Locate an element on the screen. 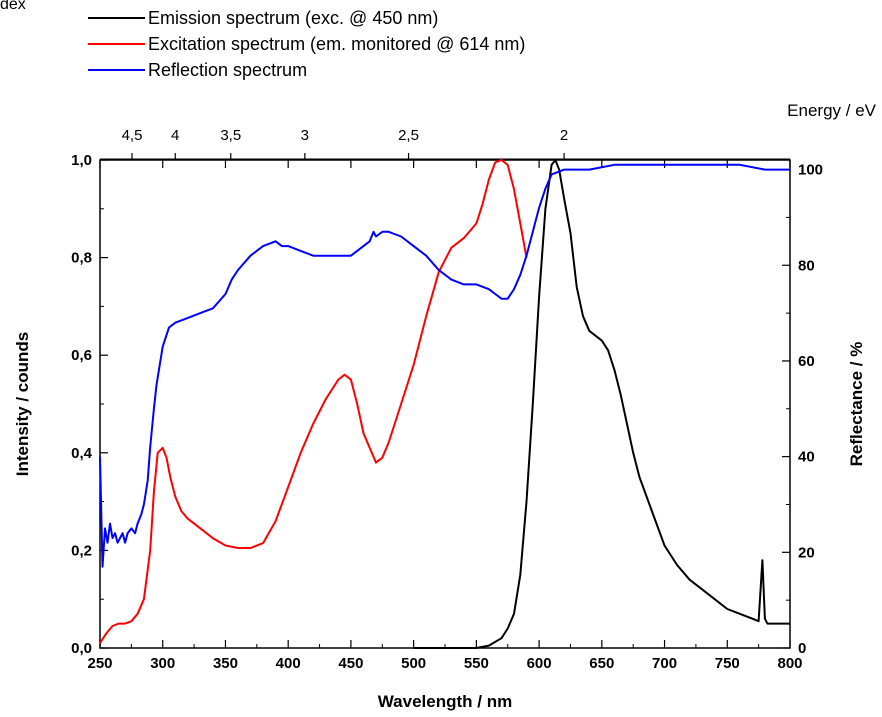  corner-text: dex is located at coordinates (13, 6).